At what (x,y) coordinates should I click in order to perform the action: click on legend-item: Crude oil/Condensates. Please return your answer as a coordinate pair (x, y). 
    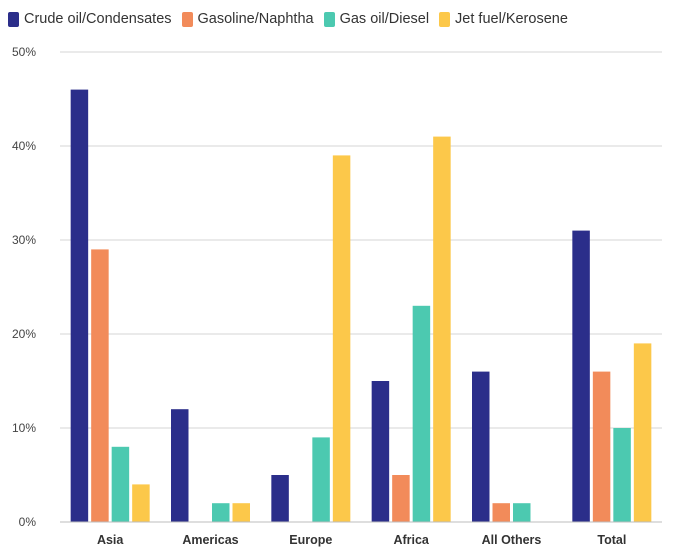
    Looking at the image, I should click on (90, 19).